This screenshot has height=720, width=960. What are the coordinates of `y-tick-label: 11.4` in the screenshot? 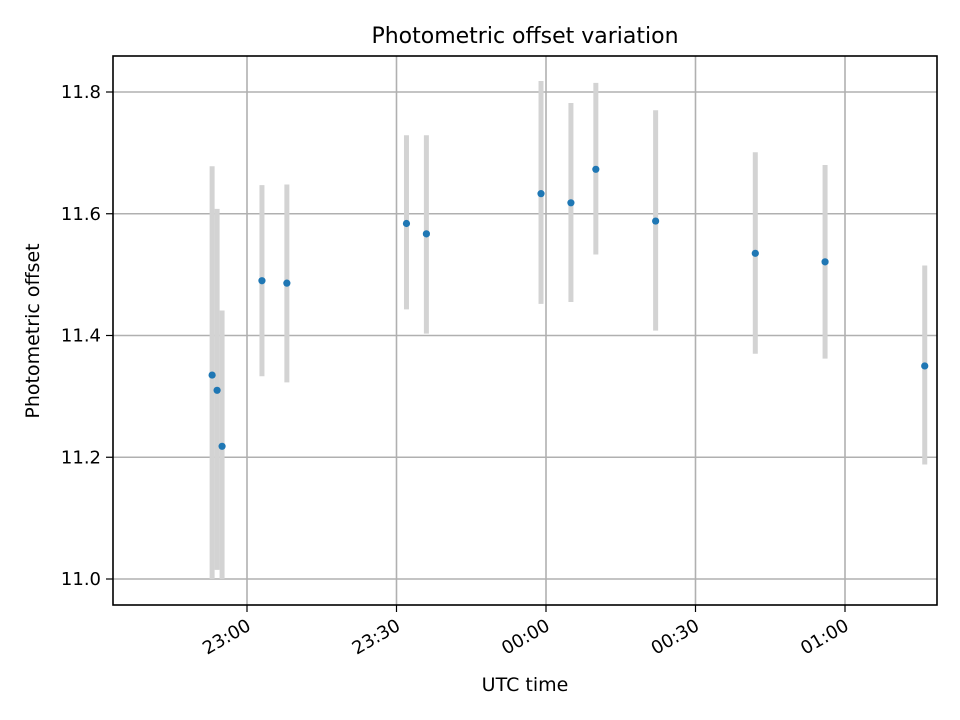 It's located at (81, 336).